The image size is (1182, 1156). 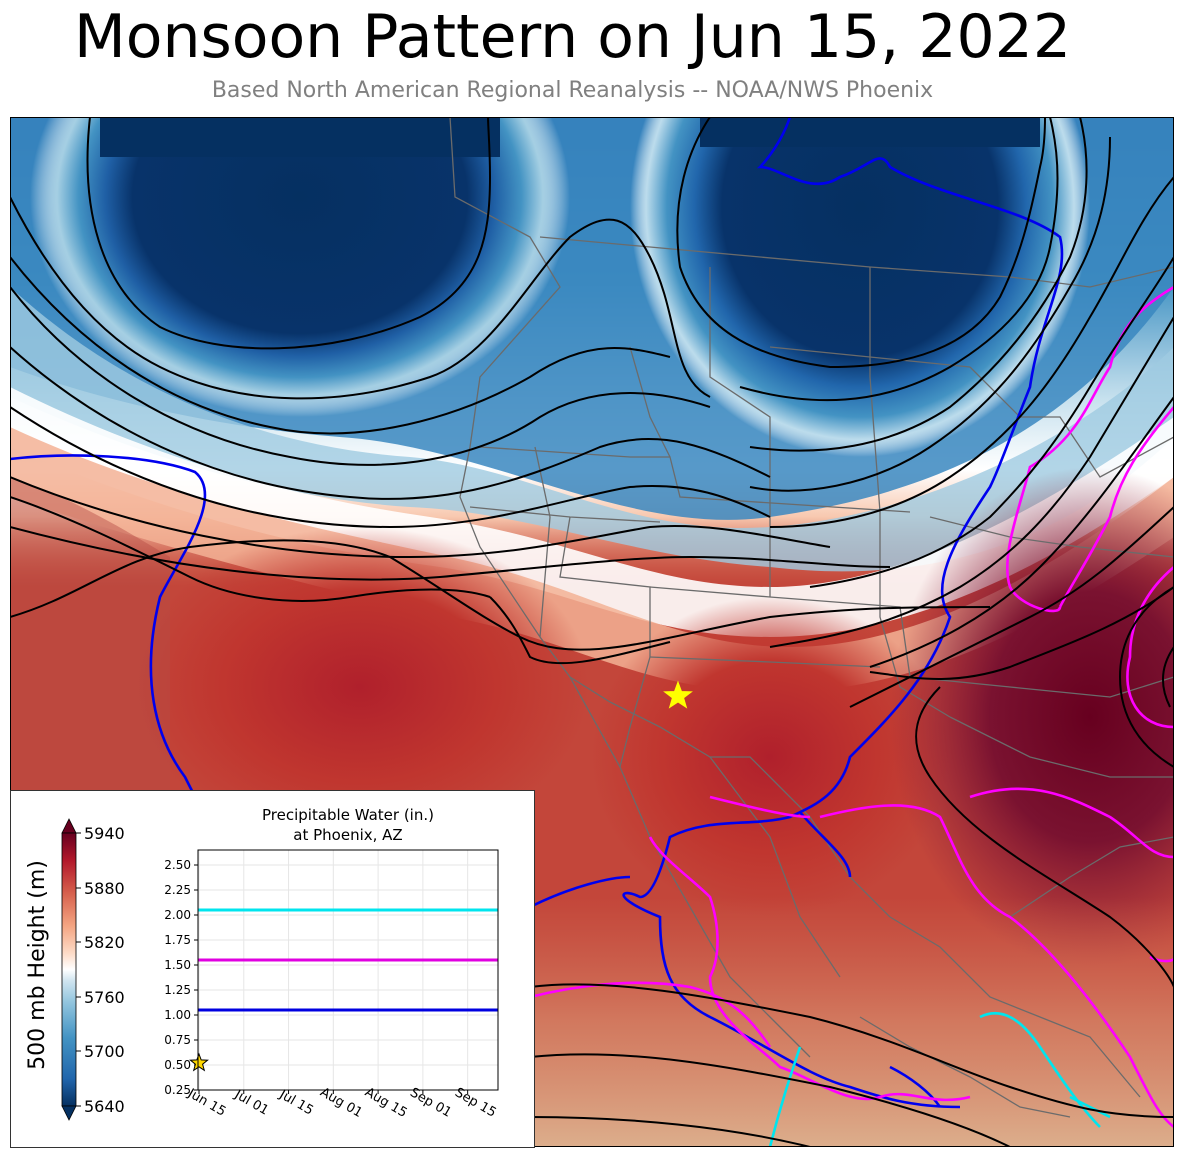 I want to click on colorbar-tick: 5880, so click(x=104, y=888).